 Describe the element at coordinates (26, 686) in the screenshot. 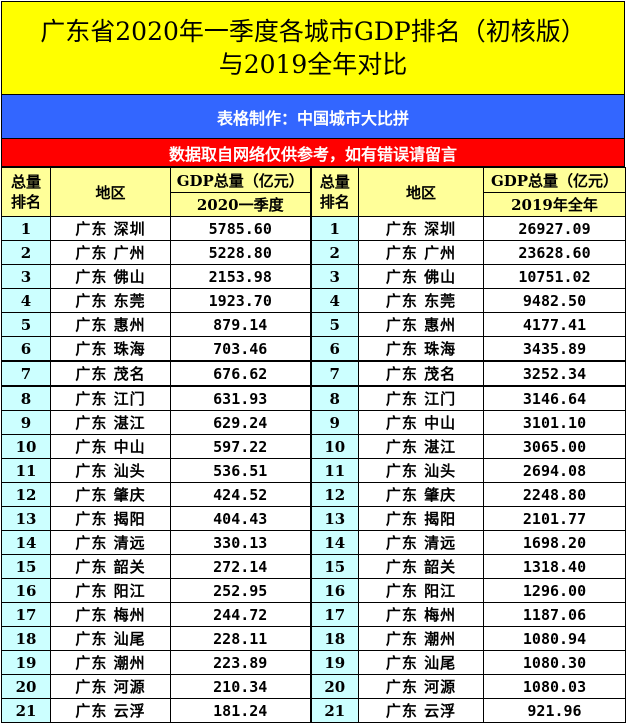

I see `rank-cell: 20` at that location.